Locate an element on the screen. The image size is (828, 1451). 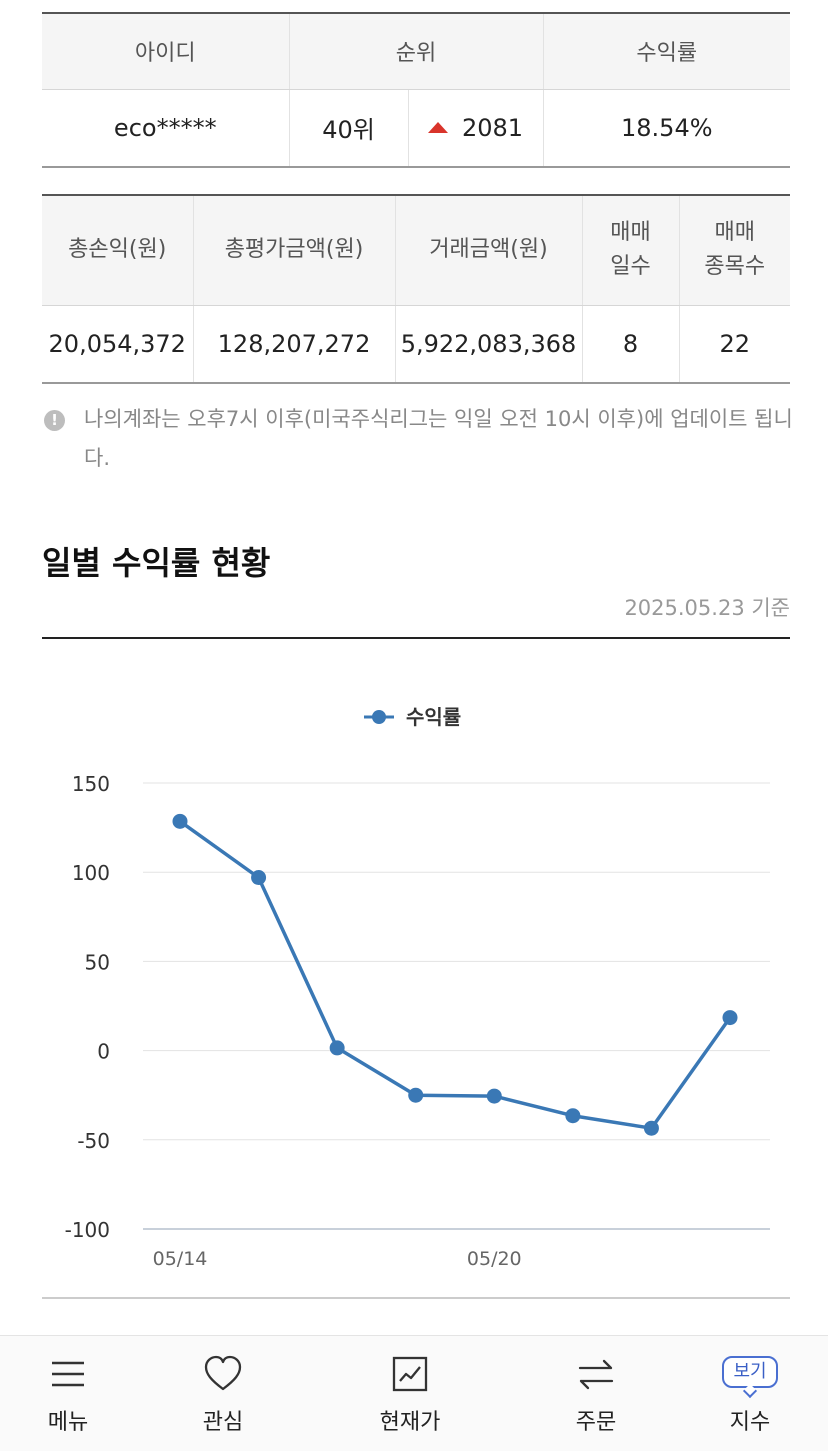
y-tick-label: 0 is located at coordinates (103, 1052).